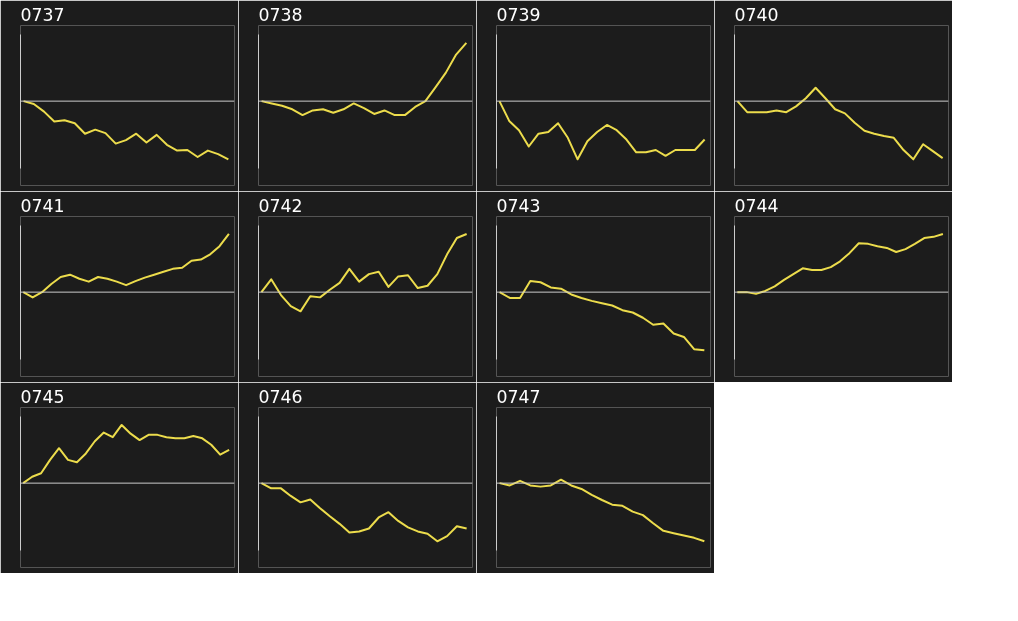  I want to click on chart-title: 0742, so click(280, 205).